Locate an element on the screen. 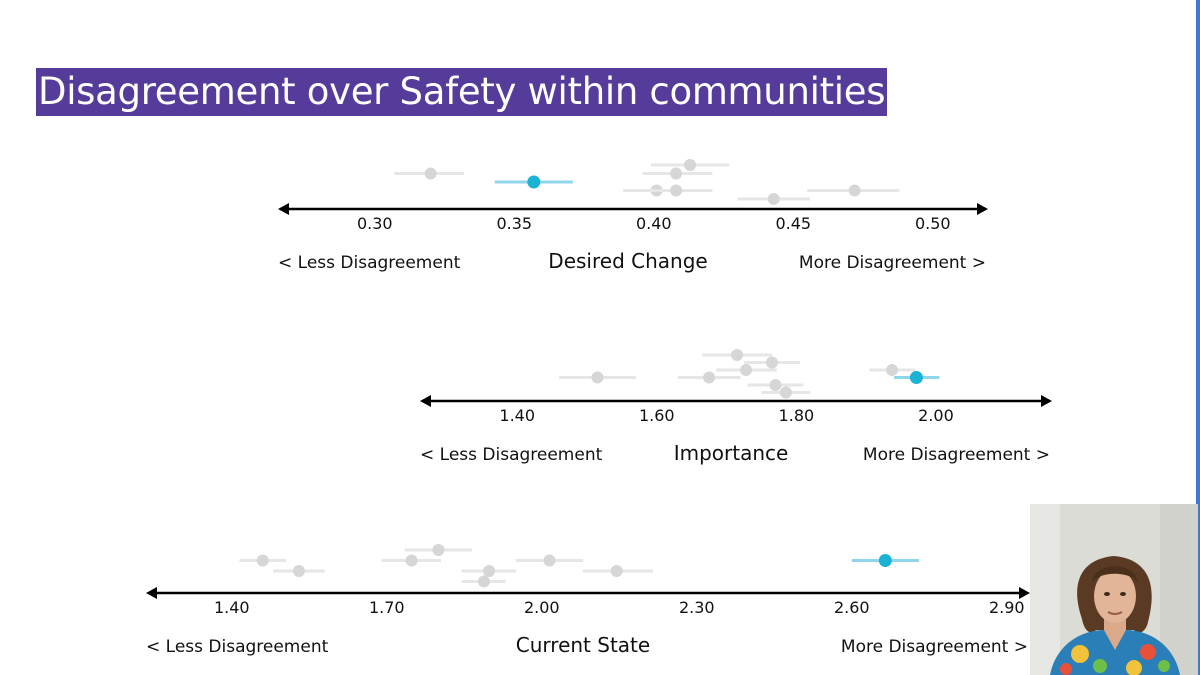 The width and height of the screenshot is (1200, 675). tick-label: 2.60 is located at coordinates (852, 607).